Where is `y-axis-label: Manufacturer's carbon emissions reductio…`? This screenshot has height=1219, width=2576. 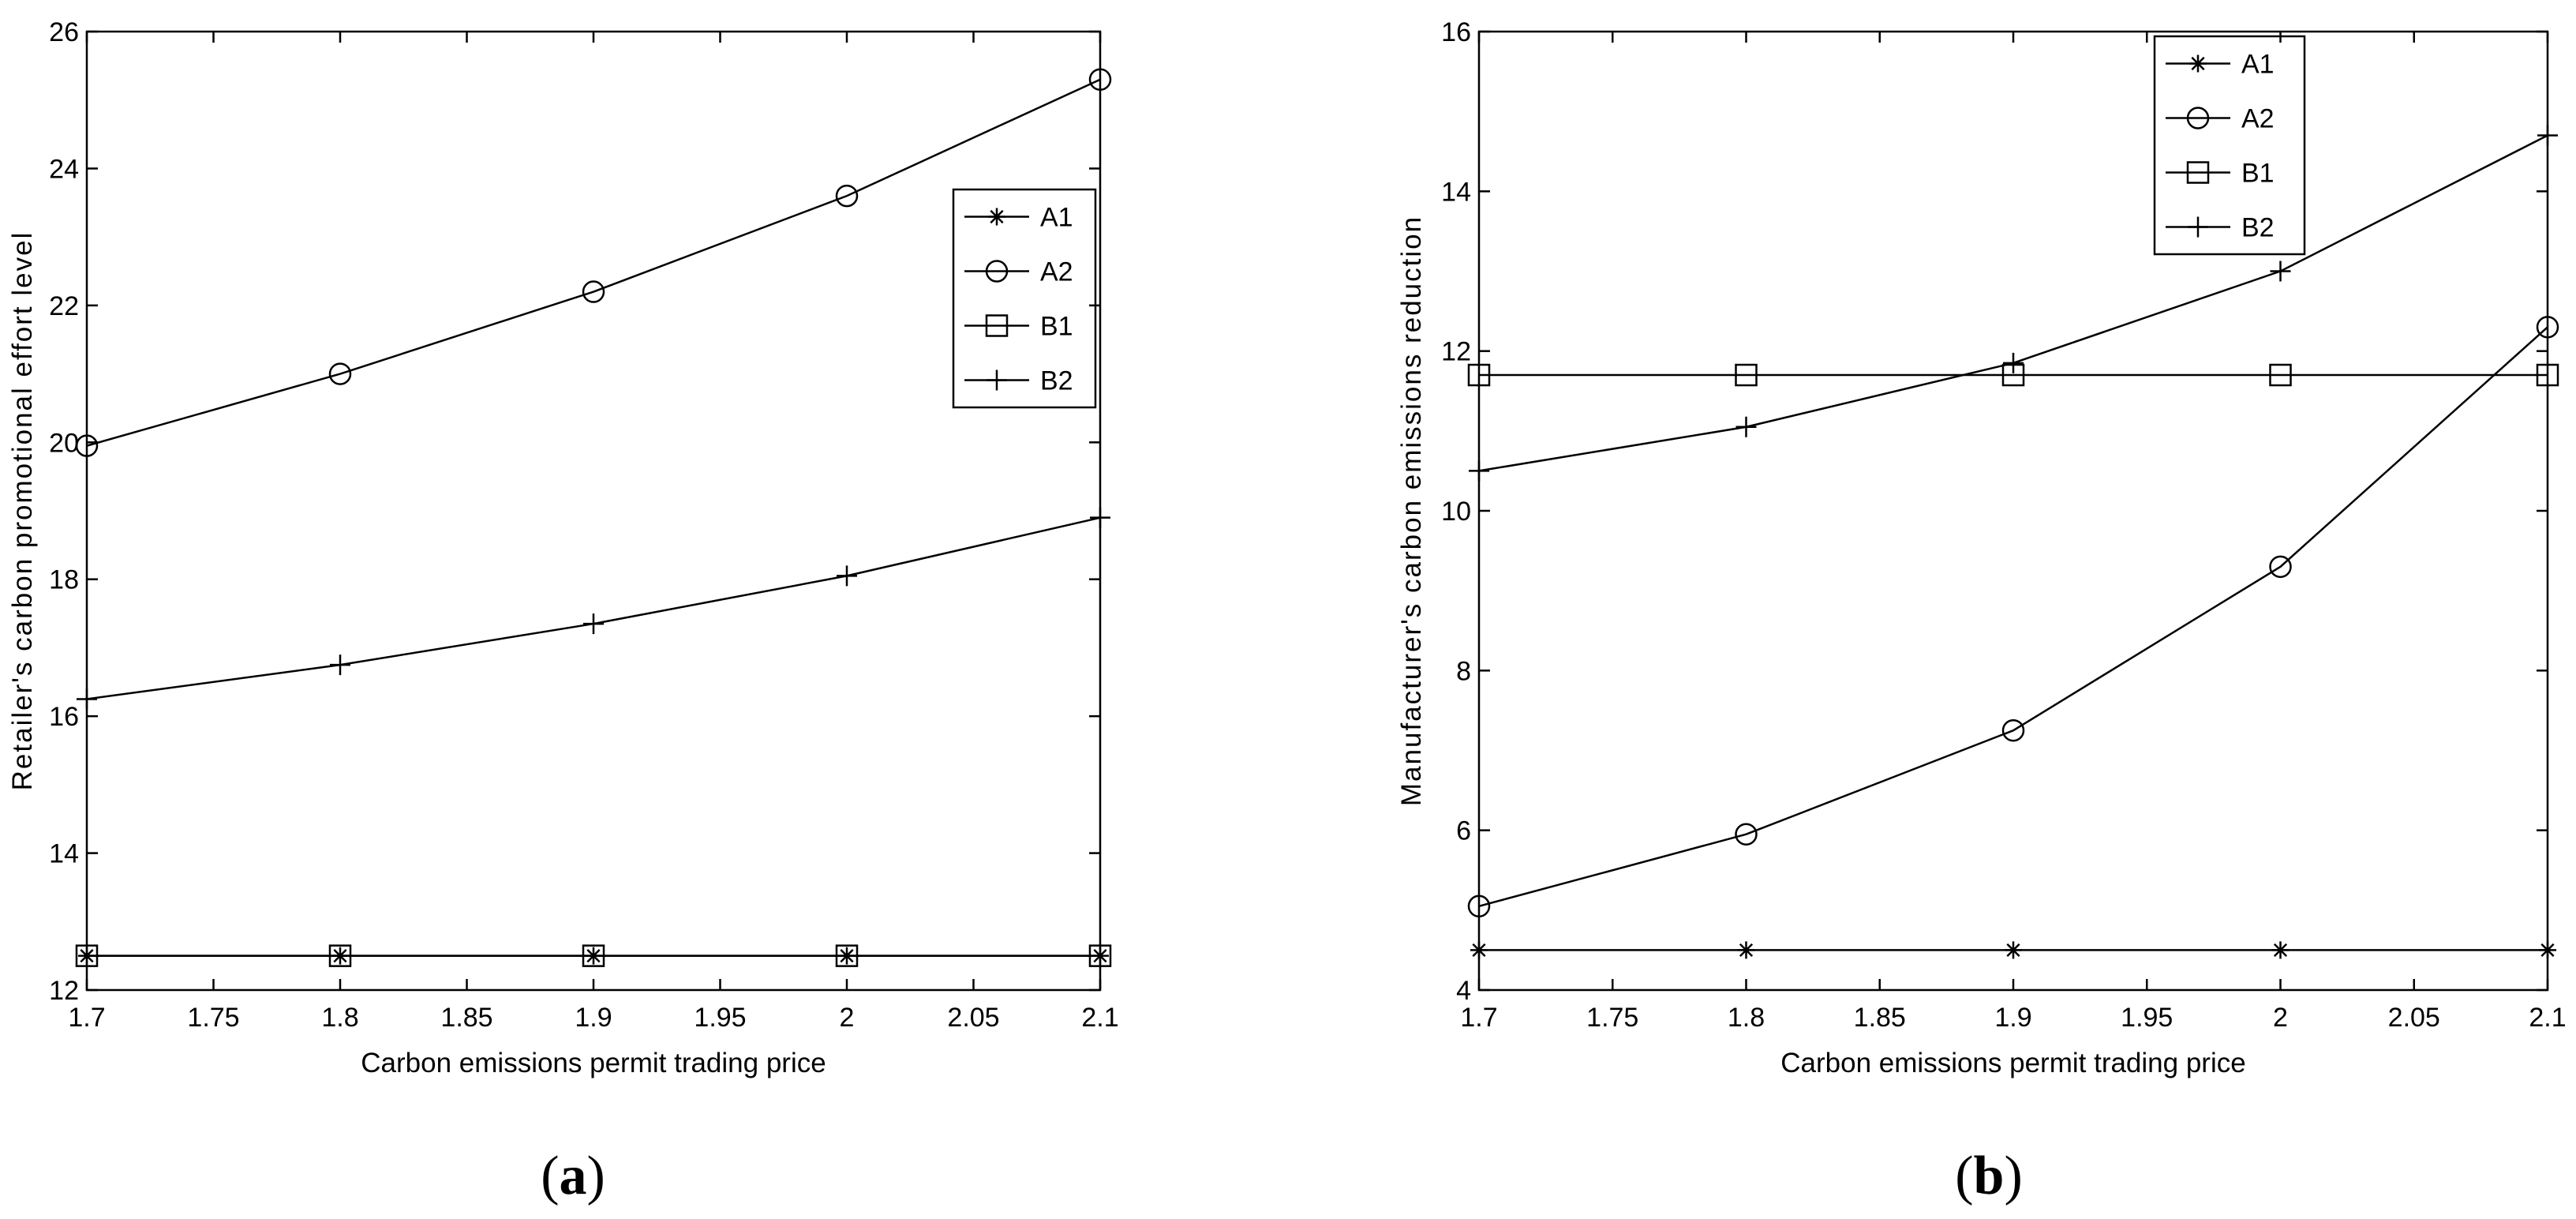
y-axis-label: Manufacturer's carbon emissions reductio… is located at coordinates (1411, 511).